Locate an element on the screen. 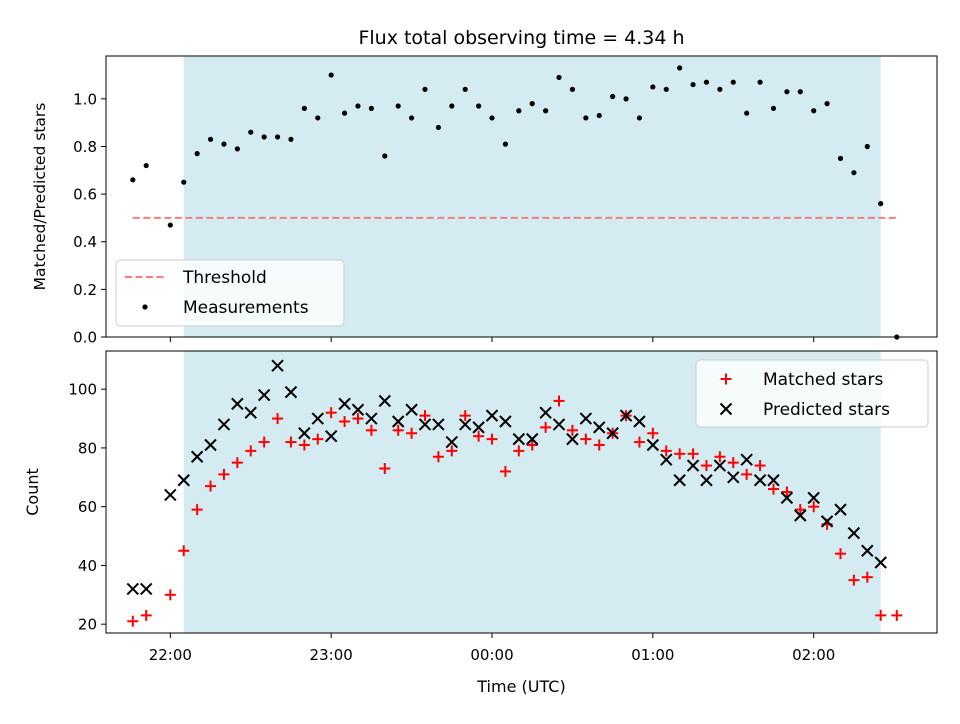  count-y-tick-label: 100 is located at coordinates (82, 390).